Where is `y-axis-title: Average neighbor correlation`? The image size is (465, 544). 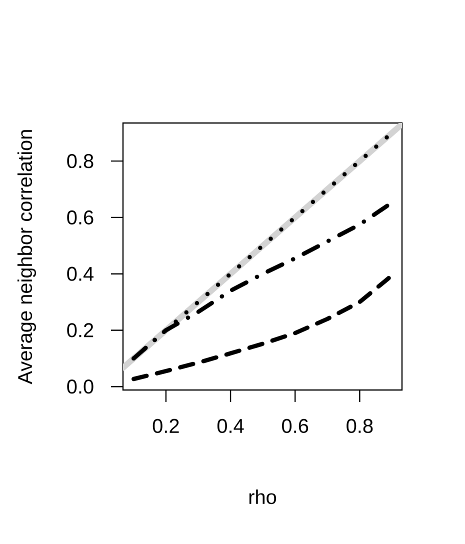 y-axis-title: Average neighbor correlation is located at coordinates (26, 257).